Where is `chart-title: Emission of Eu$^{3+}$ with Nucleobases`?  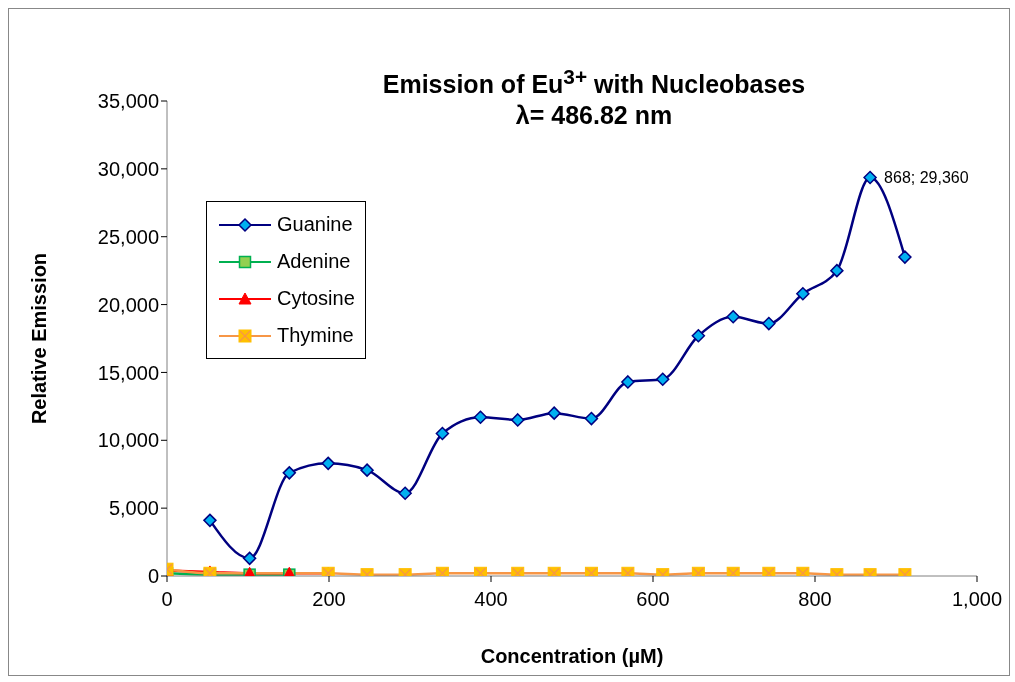
chart-title: Emission of Eu$^{3+}$ with Nucleobases is located at coordinates (594, 82).